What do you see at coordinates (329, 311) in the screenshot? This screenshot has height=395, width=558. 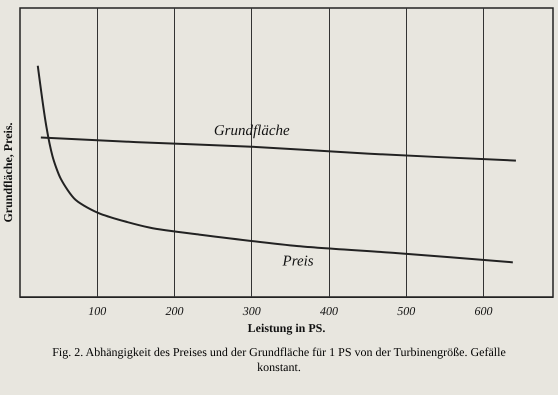 I see `x-tick-label: 400` at bounding box center [329, 311].